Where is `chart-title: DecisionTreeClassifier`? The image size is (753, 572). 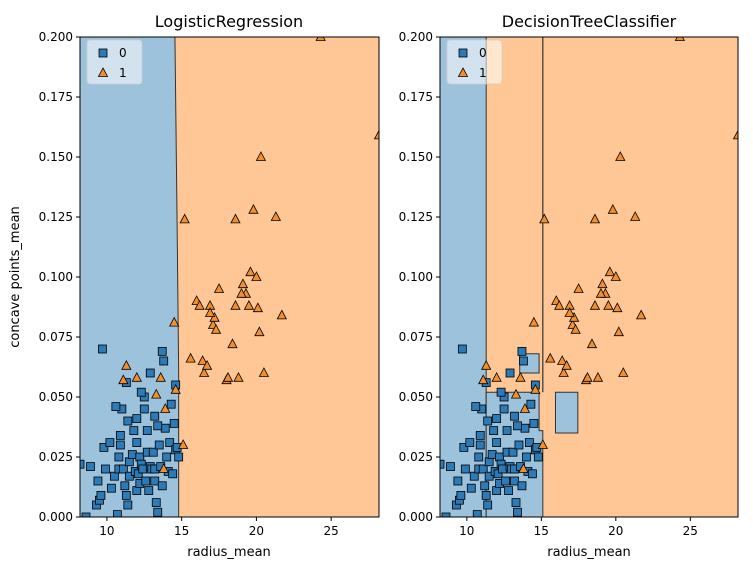
chart-title: DecisionTreeClassifier is located at coordinates (589, 21).